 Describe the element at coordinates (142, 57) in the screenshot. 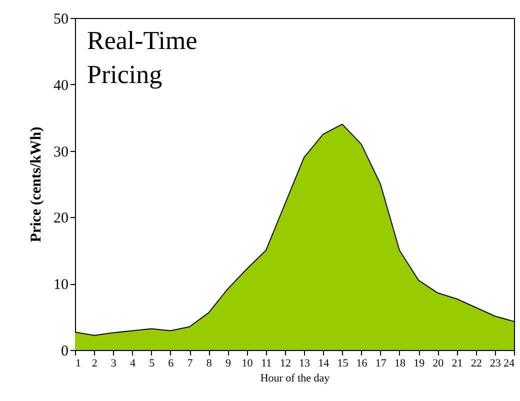

I see `text: Real-Time Pricing` at that location.